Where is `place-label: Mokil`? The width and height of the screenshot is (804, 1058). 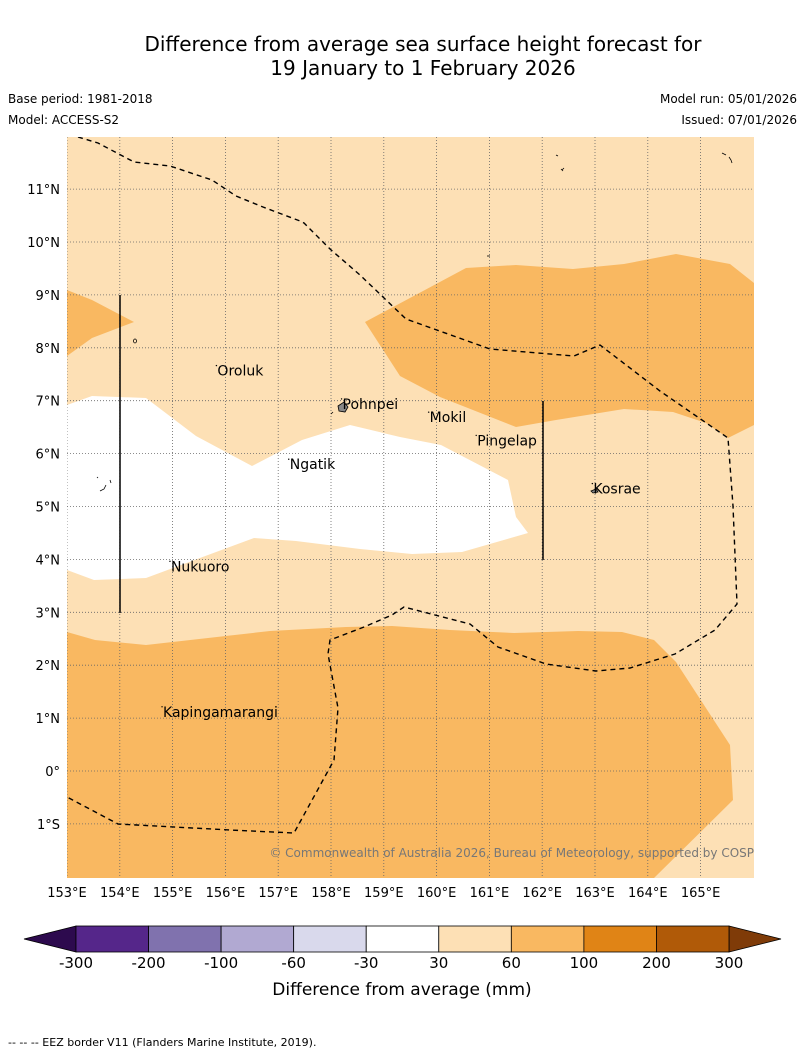
place-label: Mokil is located at coordinates (448, 418).